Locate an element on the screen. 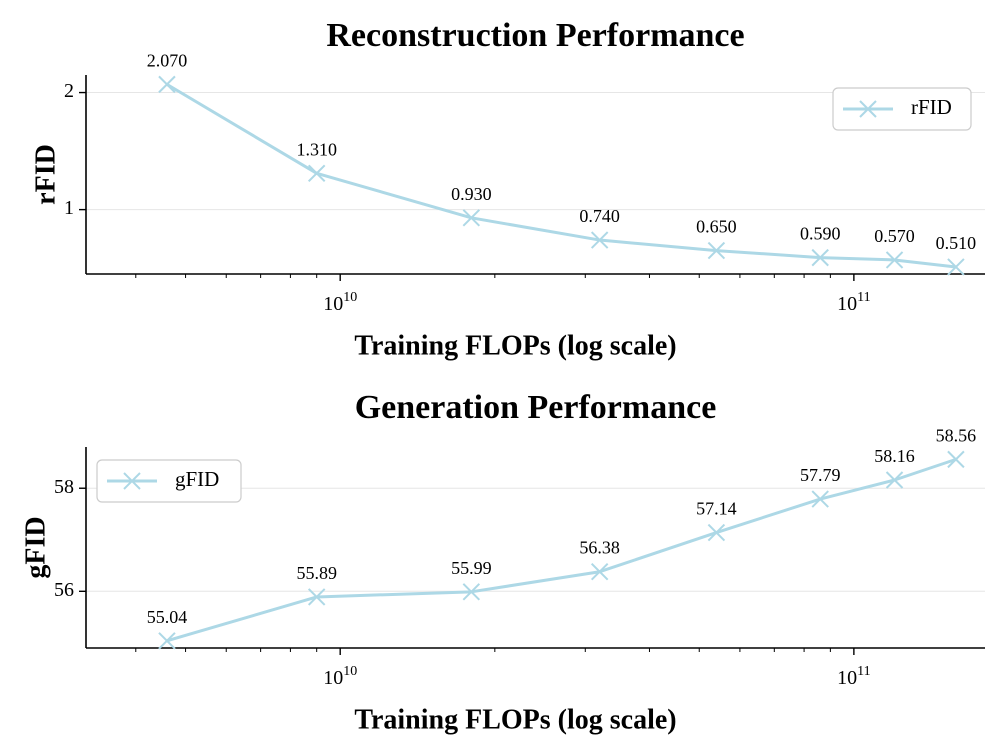  data-label: 57.79 is located at coordinates (820, 475).